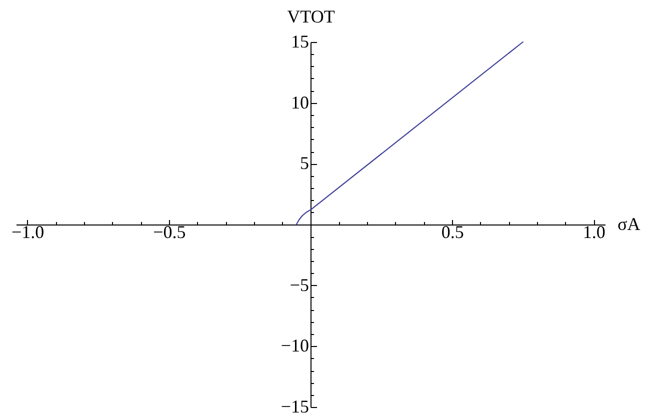  What do you see at coordinates (311, 16) in the screenshot?
I see `y-axis-title: VTOT` at bounding box center [311, 16].